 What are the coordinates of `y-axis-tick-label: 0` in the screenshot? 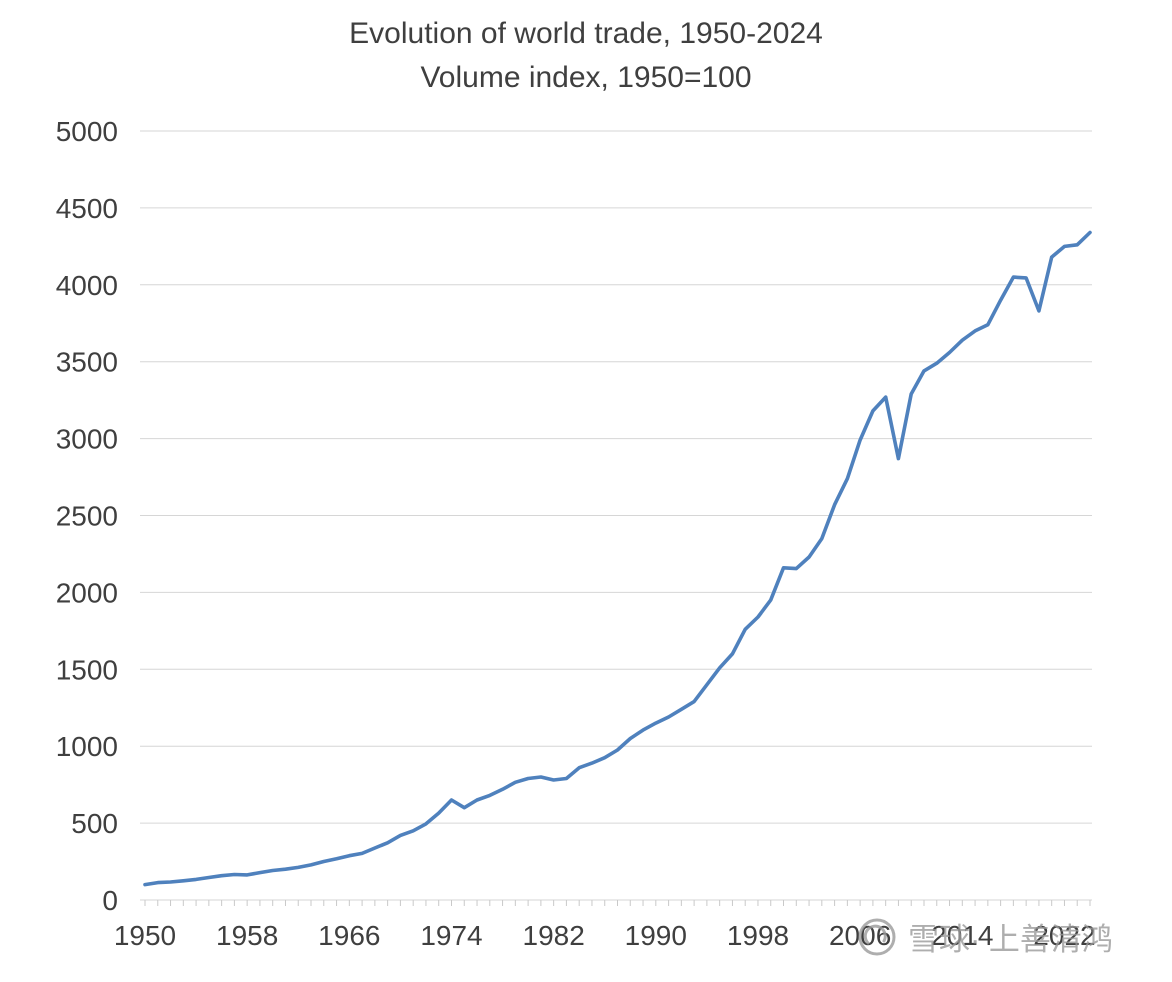 It's located at (110, 900).